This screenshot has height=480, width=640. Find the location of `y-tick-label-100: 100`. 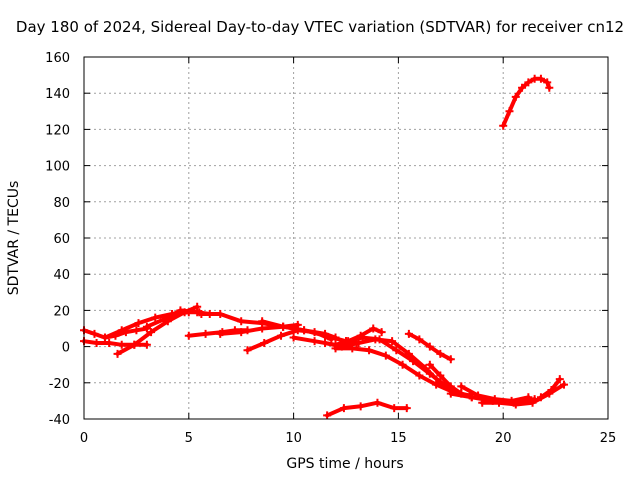

y-tick-label-100: 100 is located at coordinates (57, 167).